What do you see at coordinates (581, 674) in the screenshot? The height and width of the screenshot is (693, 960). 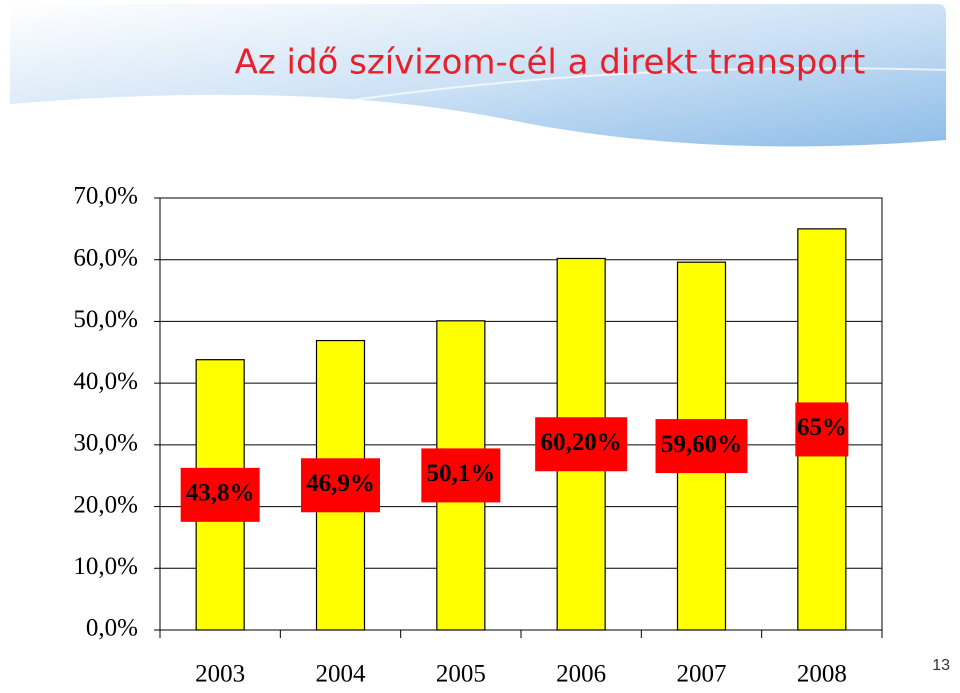 I see `x-tick-label: 2006` at bounding box center [581, 674].